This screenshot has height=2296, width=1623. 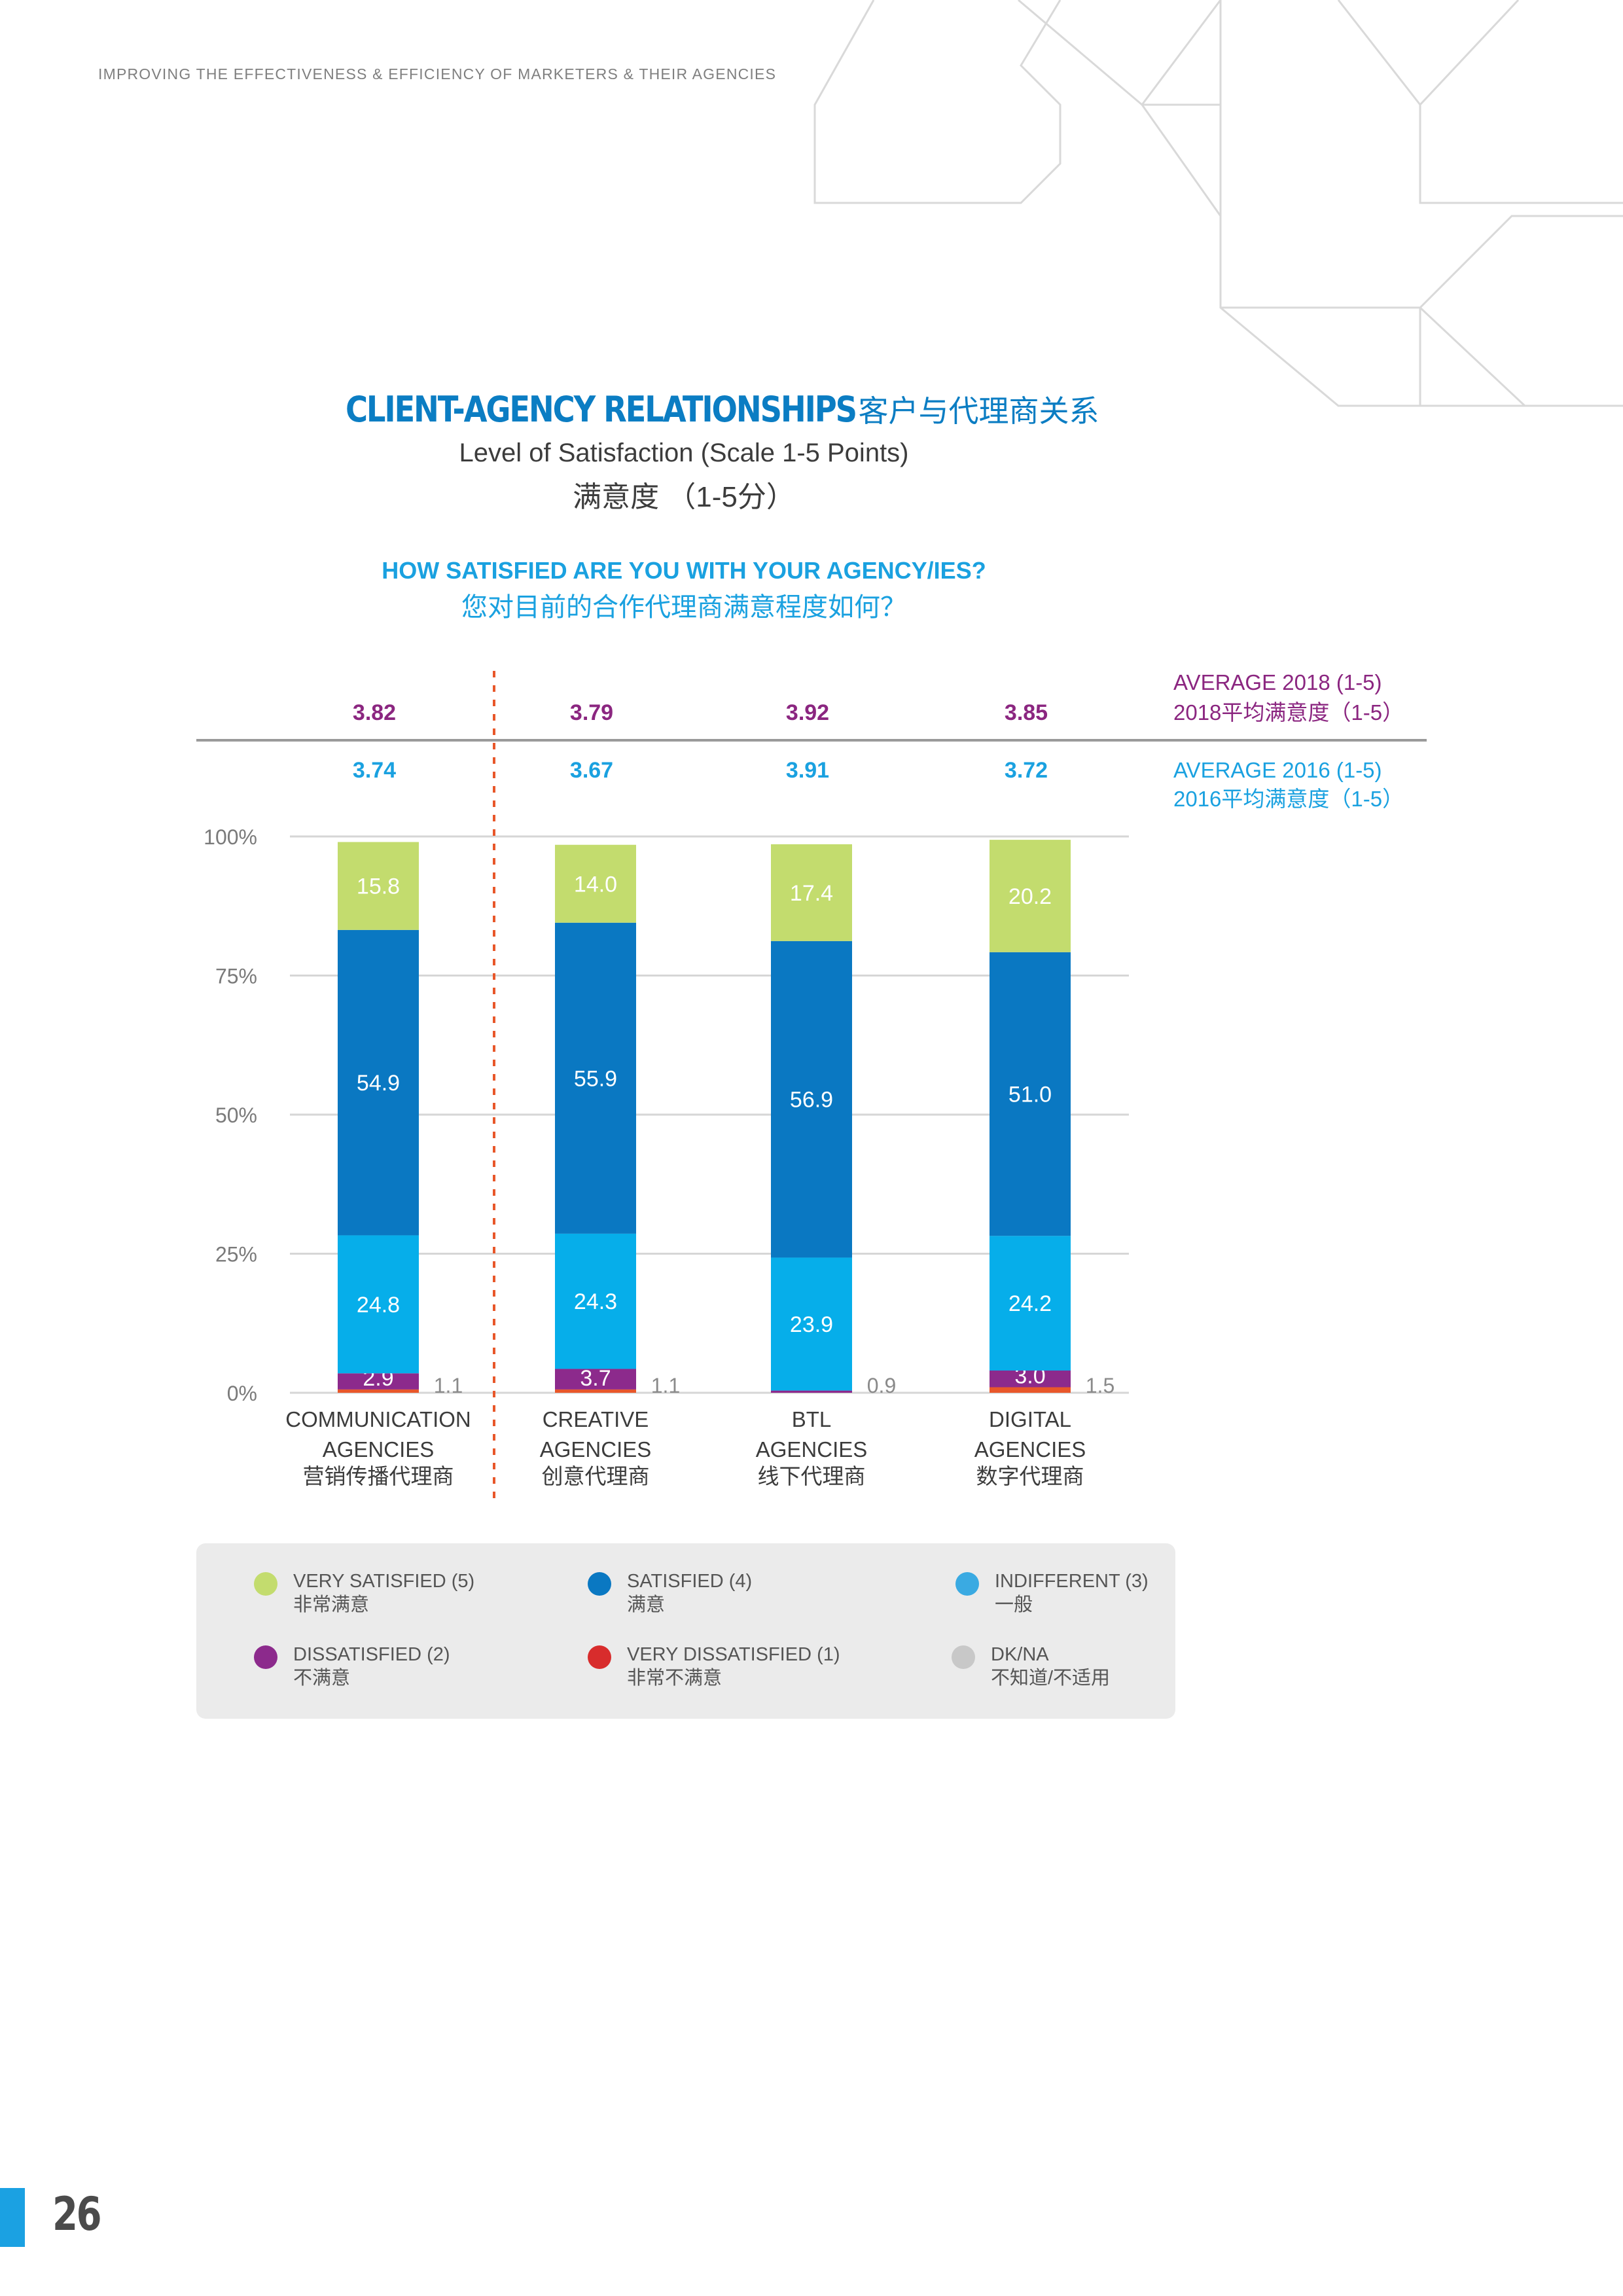 I want to click on category-label-line1: DIGITAL, so click(x=1030, y=1419).